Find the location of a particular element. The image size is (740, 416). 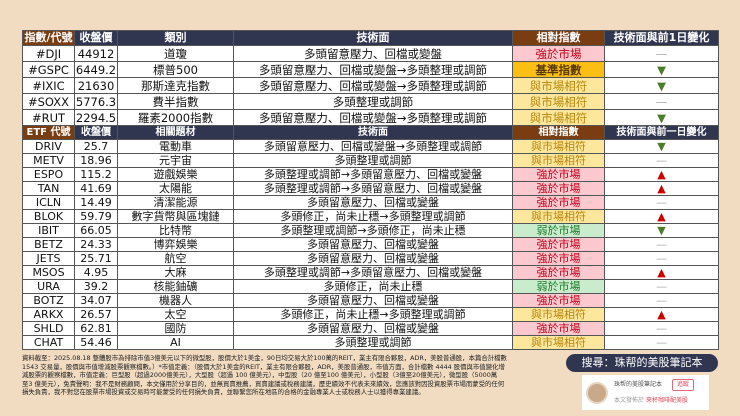

ticker-cell: #DJI is located at coordinates (48, 53).